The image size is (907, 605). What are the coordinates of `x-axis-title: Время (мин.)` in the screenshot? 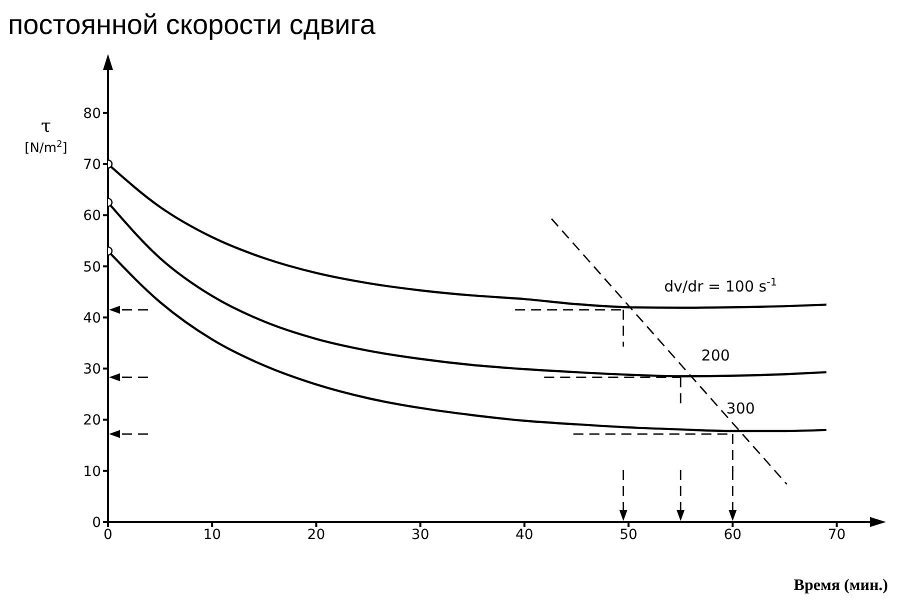 It's located at (841, 585).